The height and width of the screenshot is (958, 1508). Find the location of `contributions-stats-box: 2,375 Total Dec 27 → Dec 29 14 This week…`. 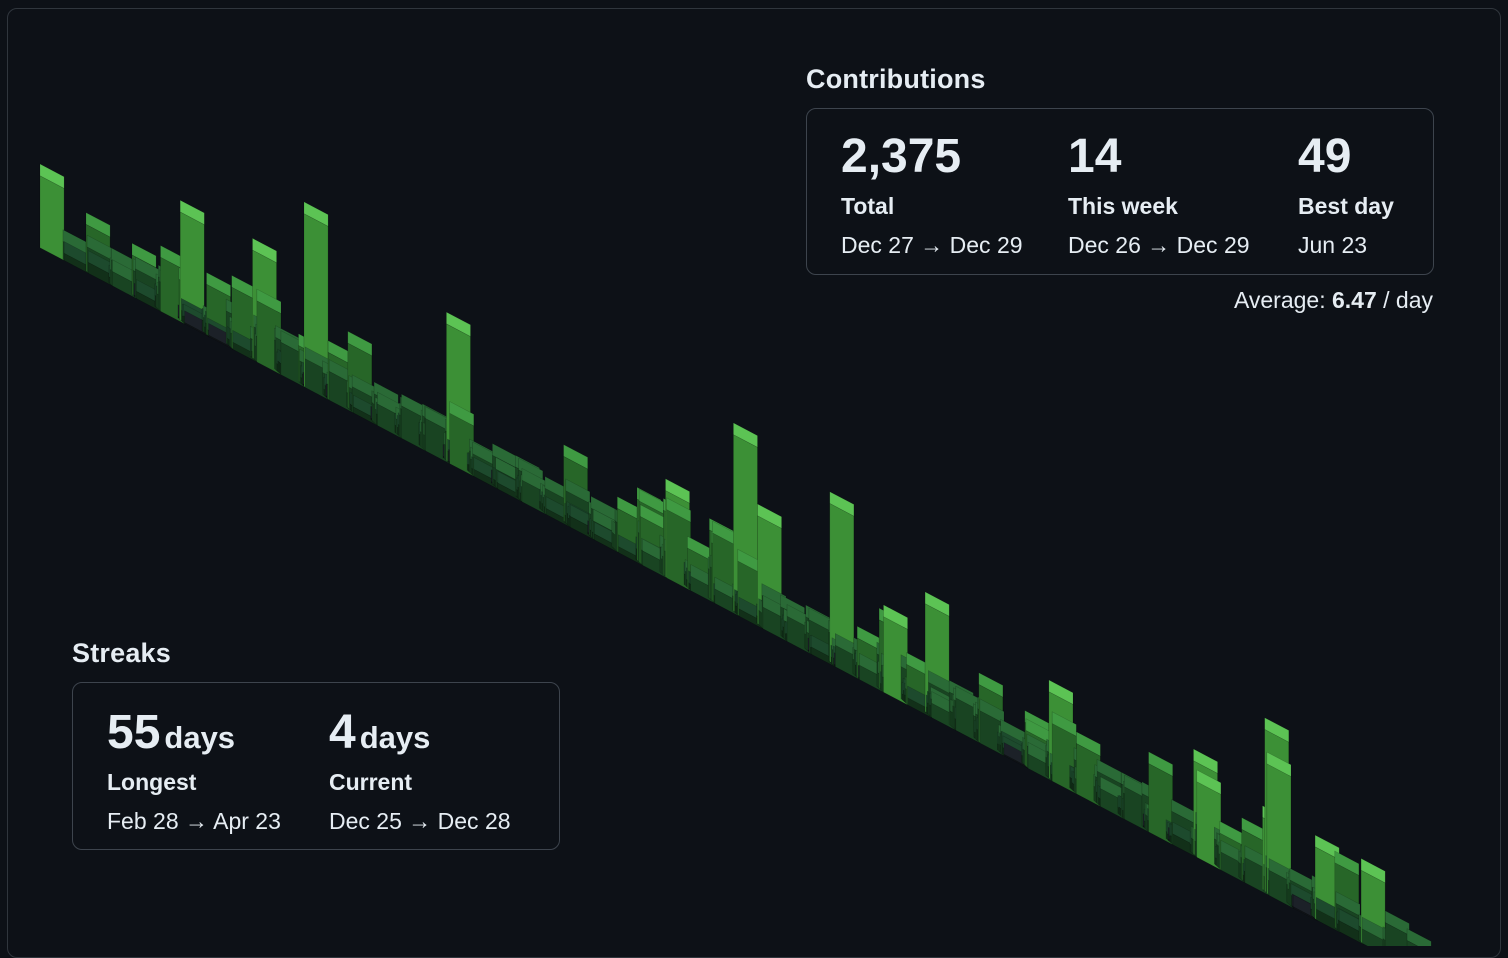

contributions-stats-box: 2,375 Total Dec 27 → Dec 29 14 This week… is located at coordinates (1120, 191).